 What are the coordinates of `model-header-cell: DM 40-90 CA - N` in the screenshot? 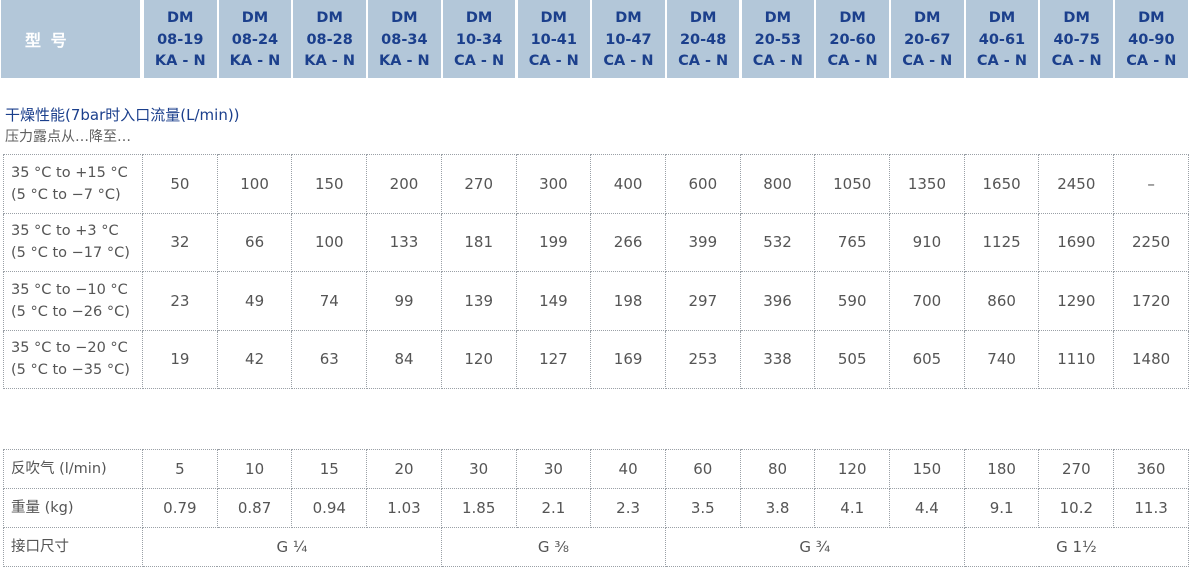 It's located at (1151, 39).